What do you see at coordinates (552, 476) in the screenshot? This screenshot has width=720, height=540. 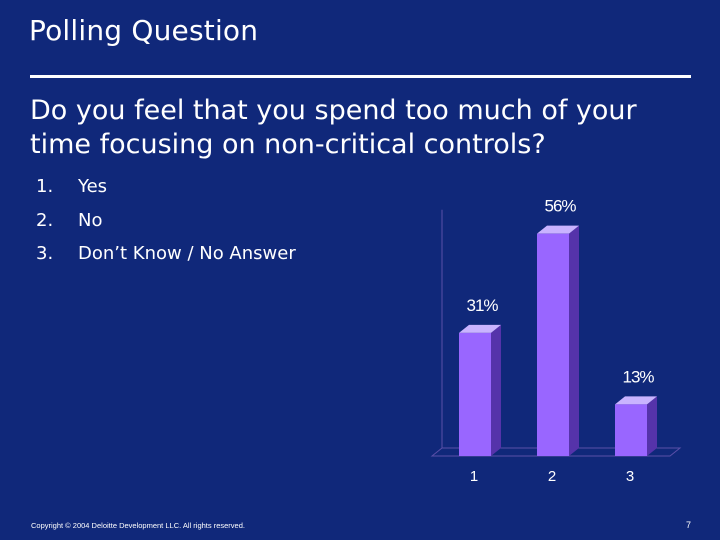 I see `x-tick-label: 2` at bounding box center [552, 476].